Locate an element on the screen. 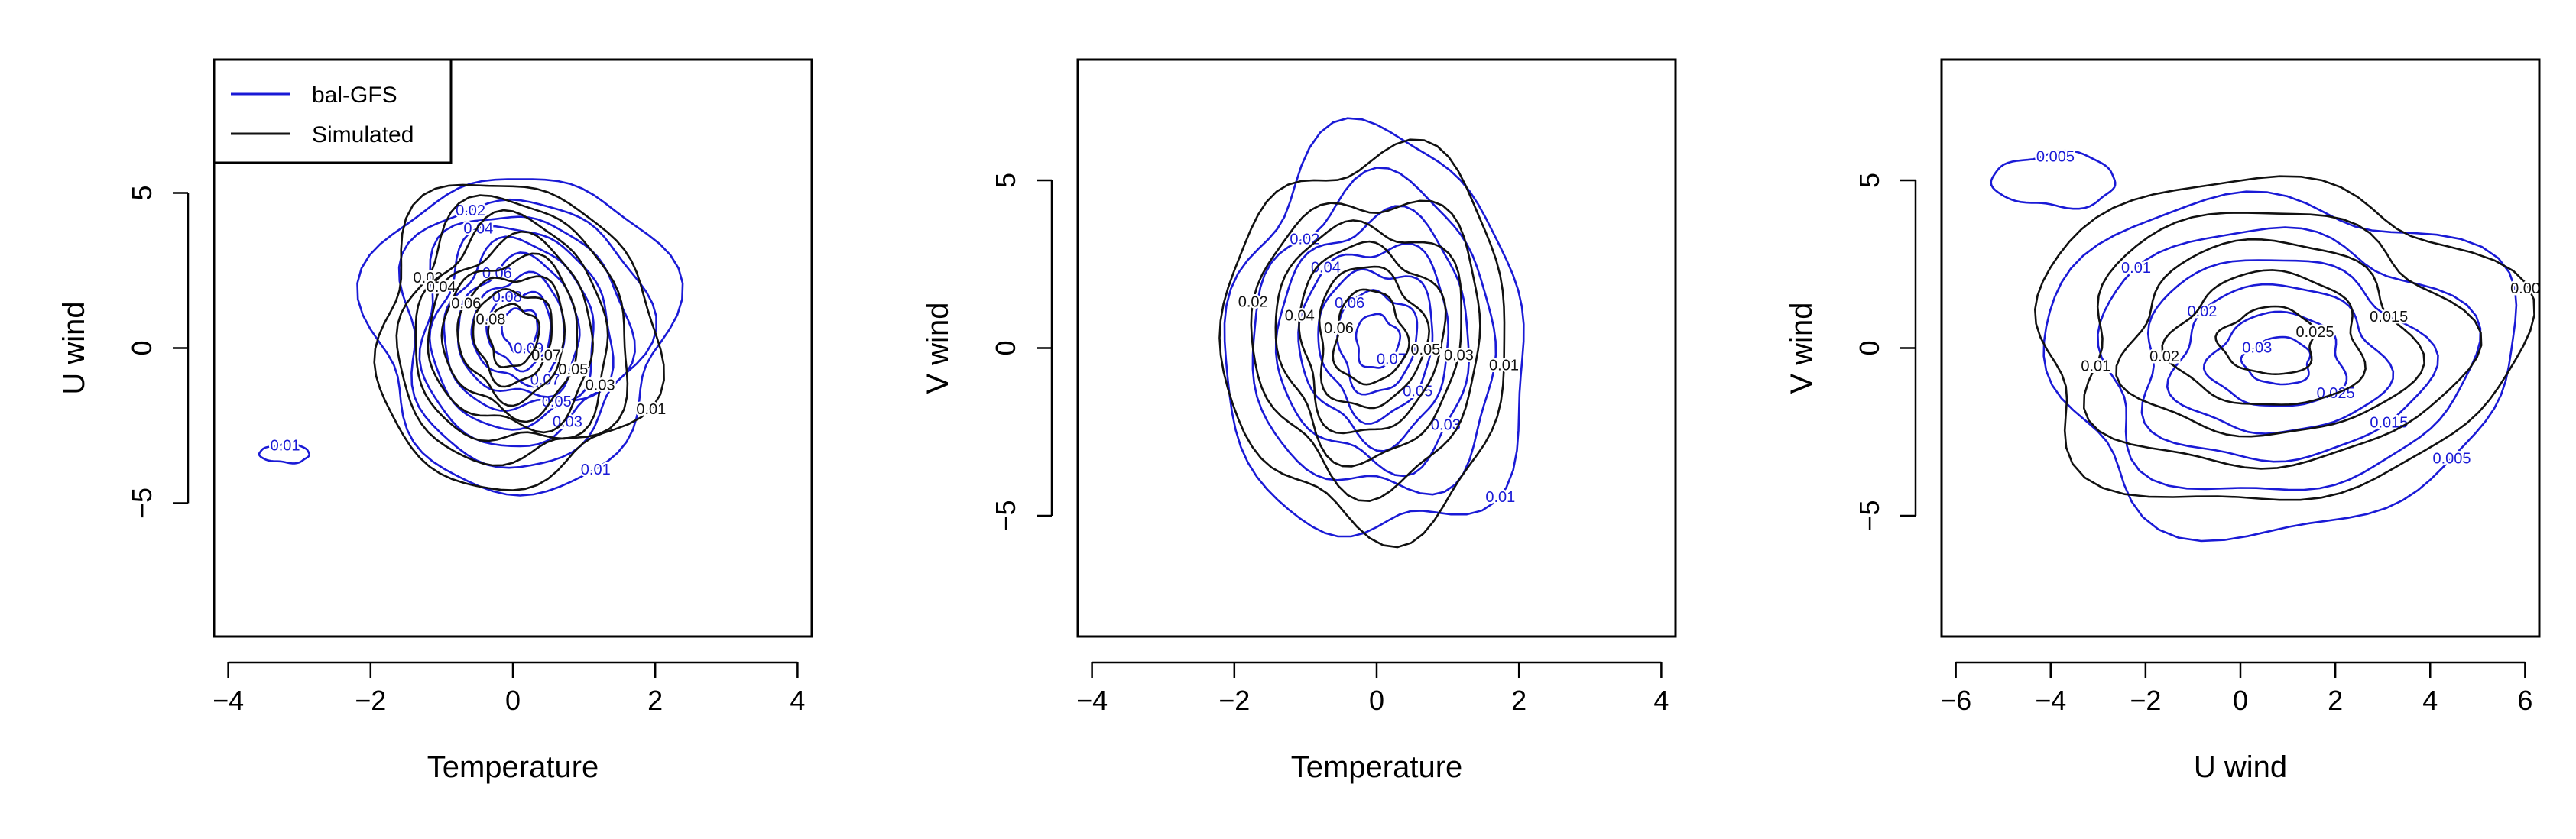 The image size is (2576, 839). series-simulated: 0.005 0.01 0.015 0.02 0.025 is located at coordinates (2290, 338).